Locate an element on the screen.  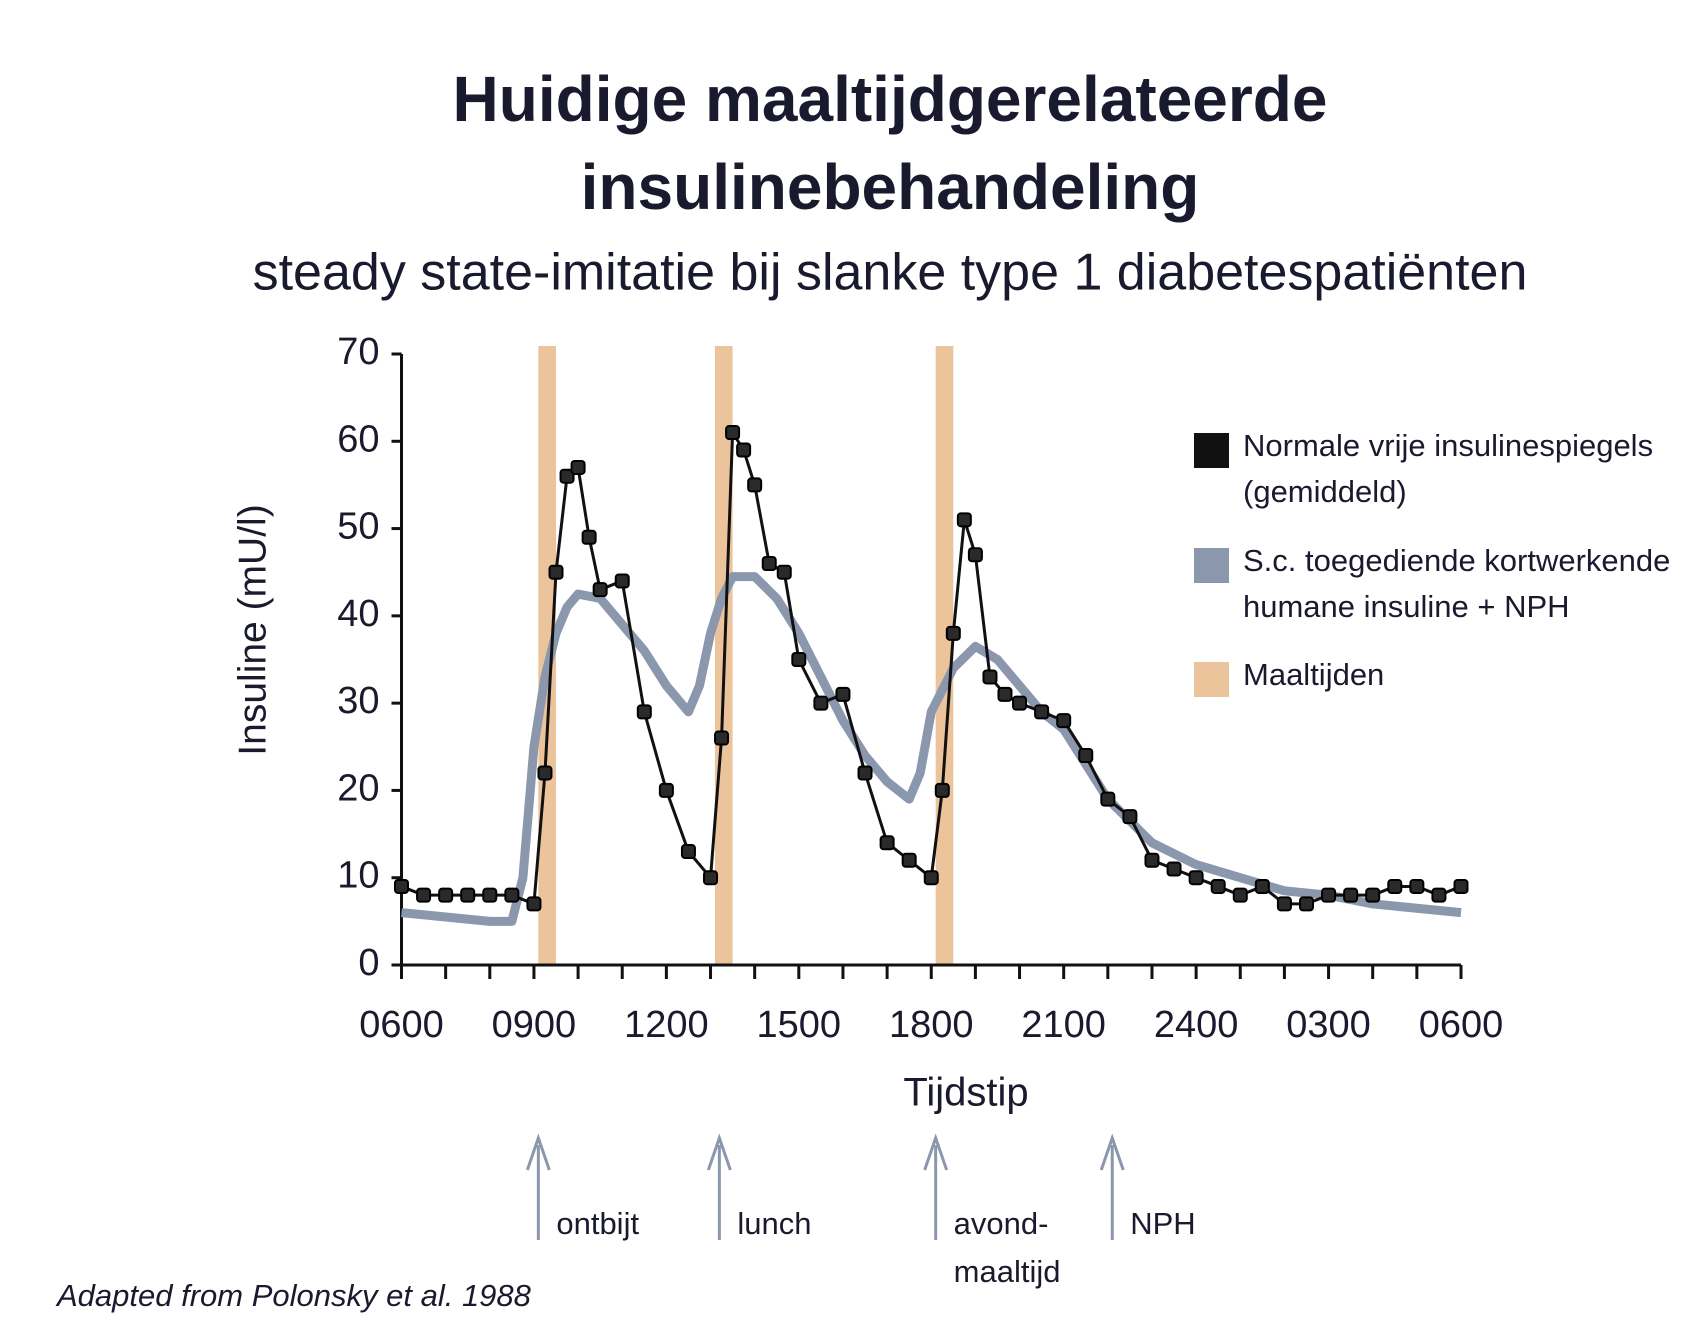
annotation-text: avond- is located at coordinates (1001, 1223).